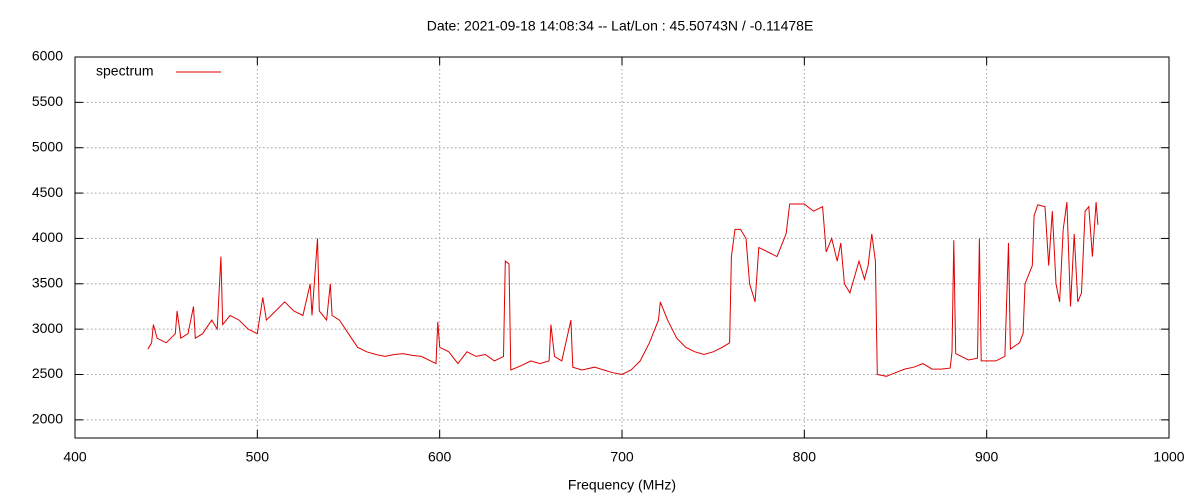 The width and height of the screenshot is (1200, 500). I want to click on y-tick-label: 2000, so click(47, 419).